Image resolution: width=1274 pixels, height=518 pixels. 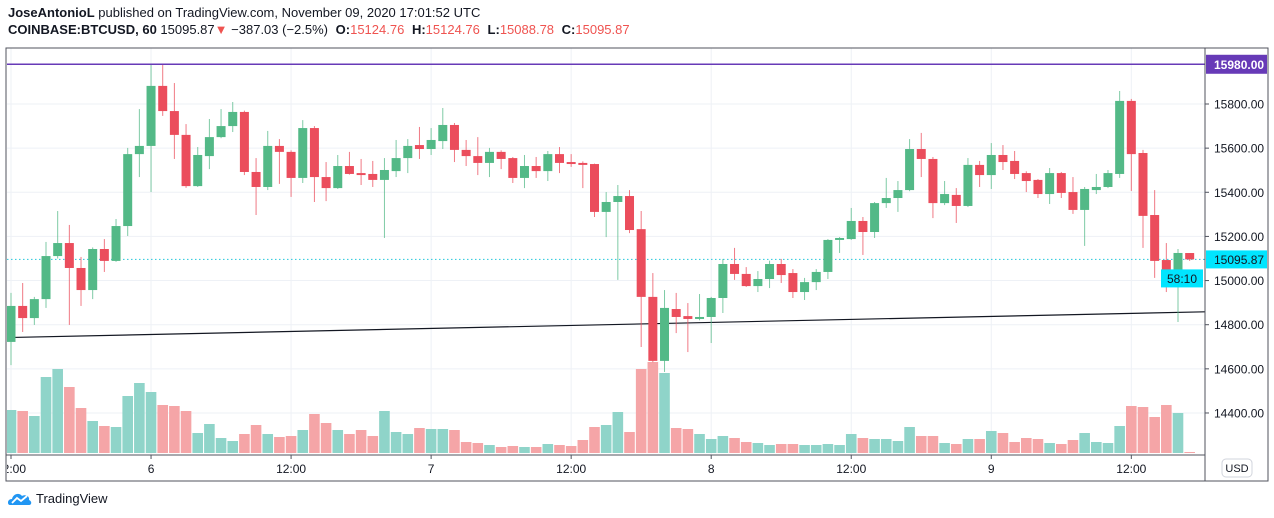 I want to click on price-tick-label: 15400.00, so click(x=1239, y=193).